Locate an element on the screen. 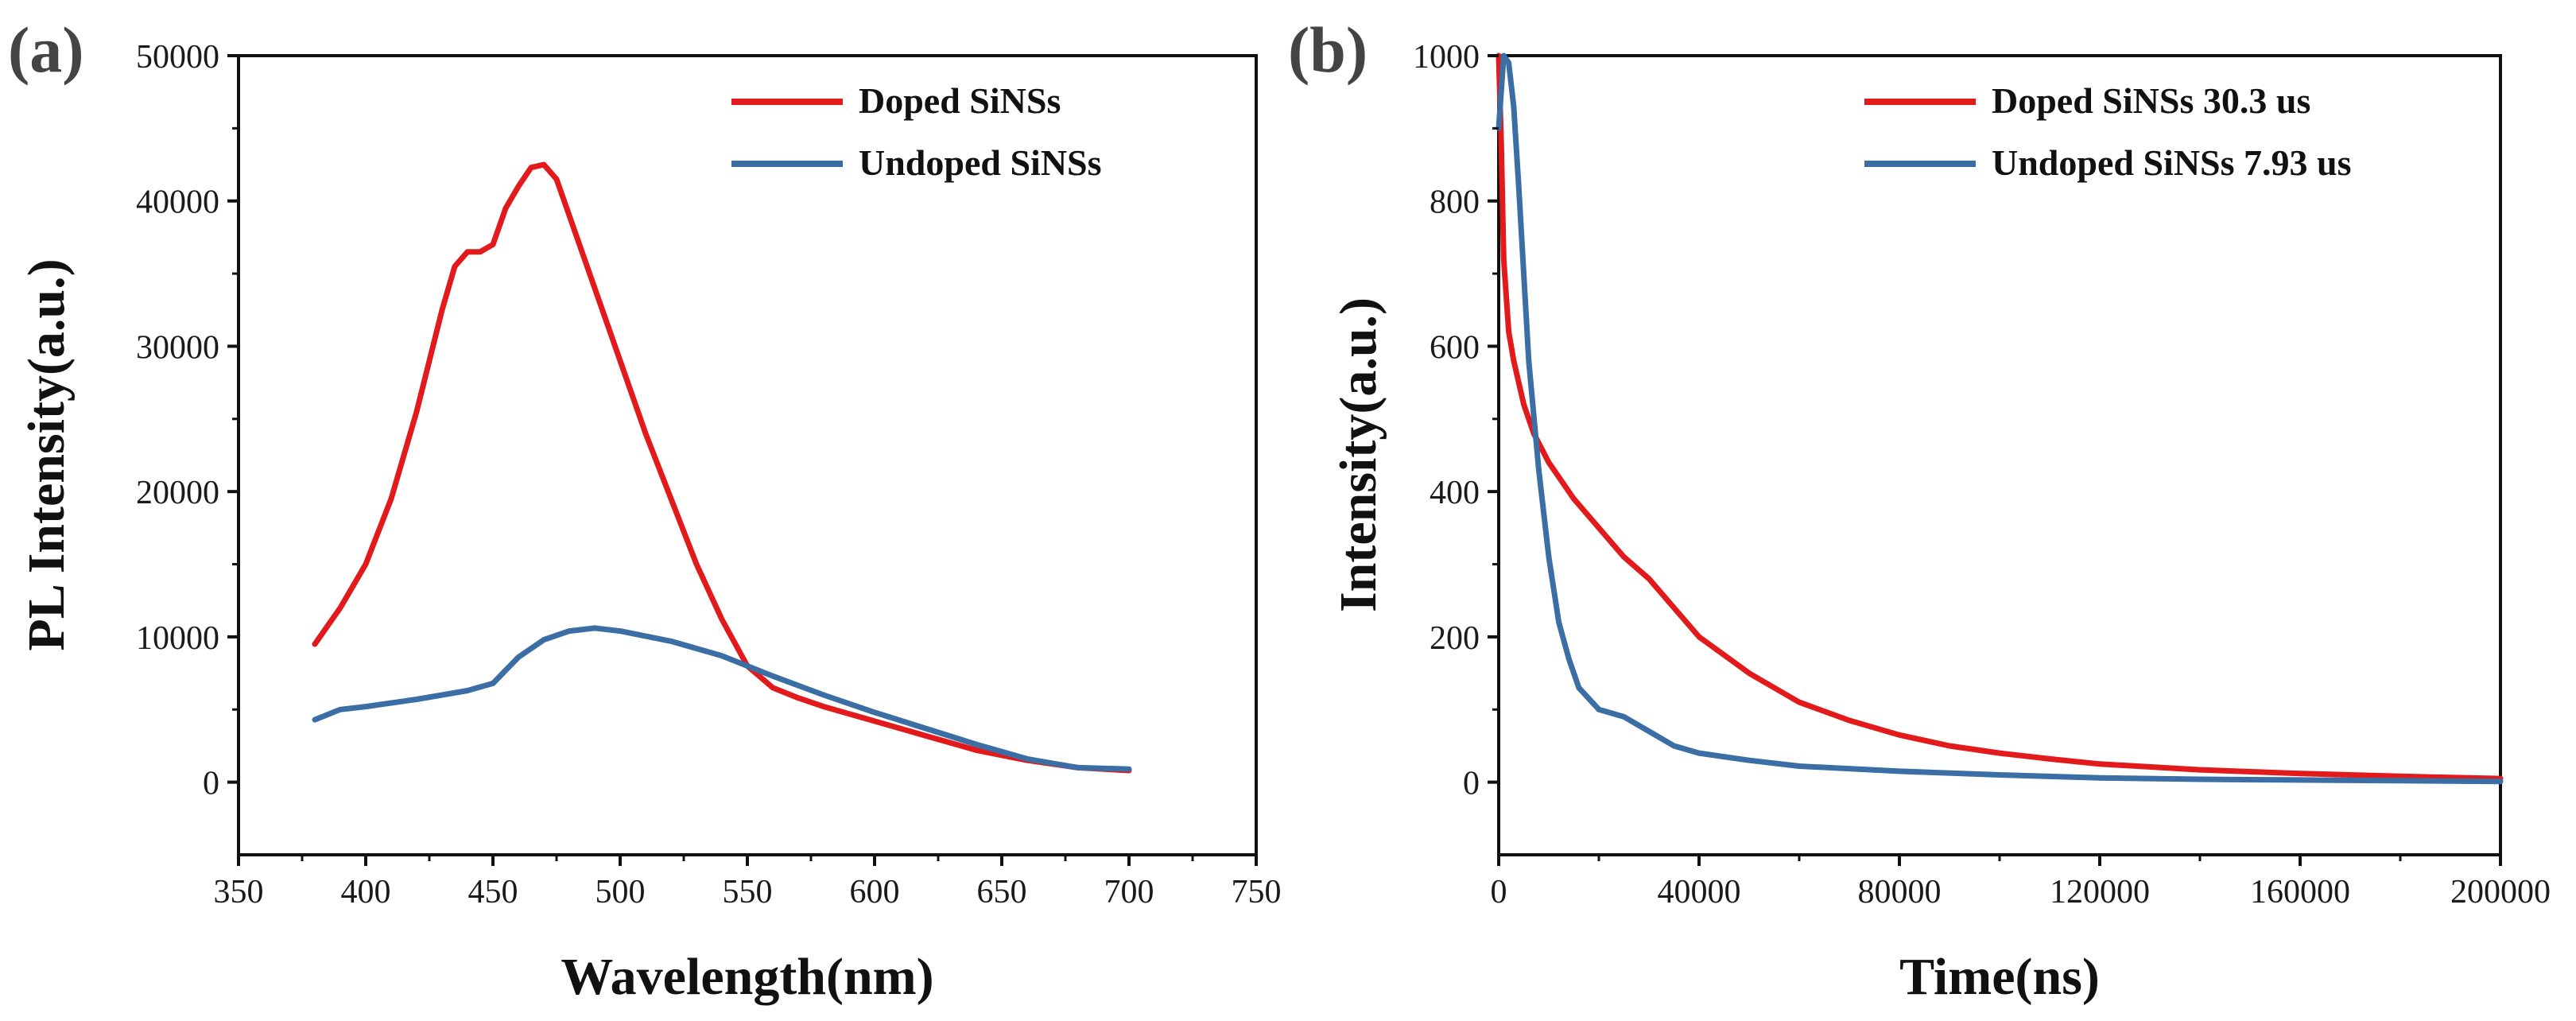 The height and width of the screenshot is (1021, 2576). x-tick-label: 0 is located at coordinates (1499, 892).